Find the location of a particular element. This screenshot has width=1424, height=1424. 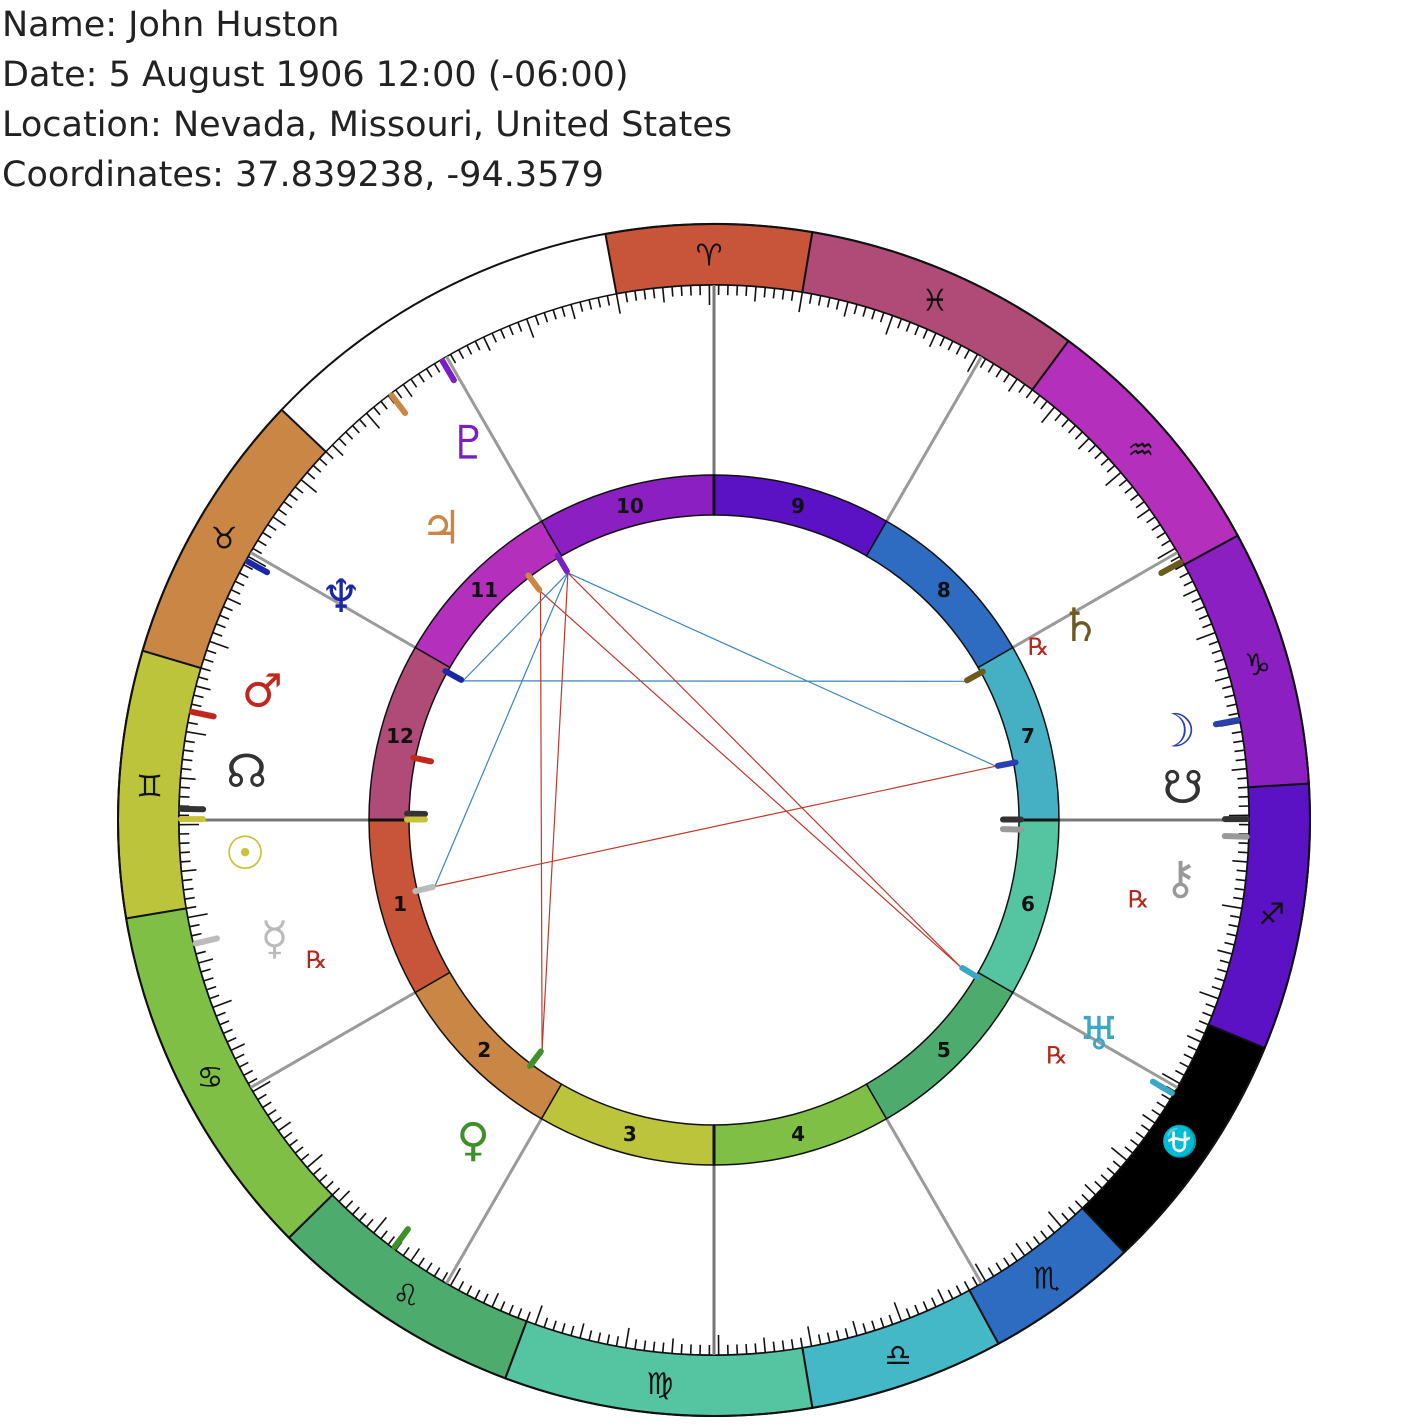

scorpio-sign-glyph: ♏ is located at coordinates (1046, 1278).